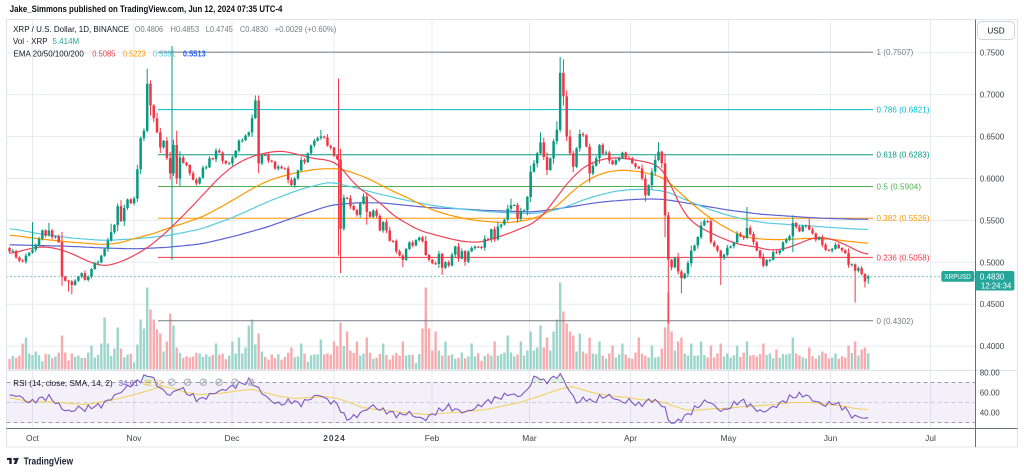 The width and height of the screenshot is (1024, 473). I want to click on svg-text: 1 (0.7507), so click(895, 52).